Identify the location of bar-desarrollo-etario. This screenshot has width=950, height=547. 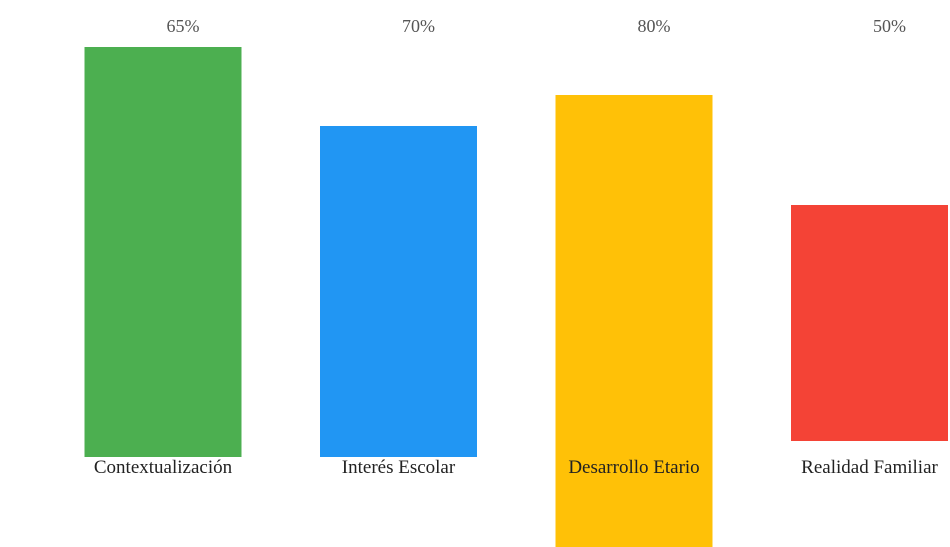
(634, 321).